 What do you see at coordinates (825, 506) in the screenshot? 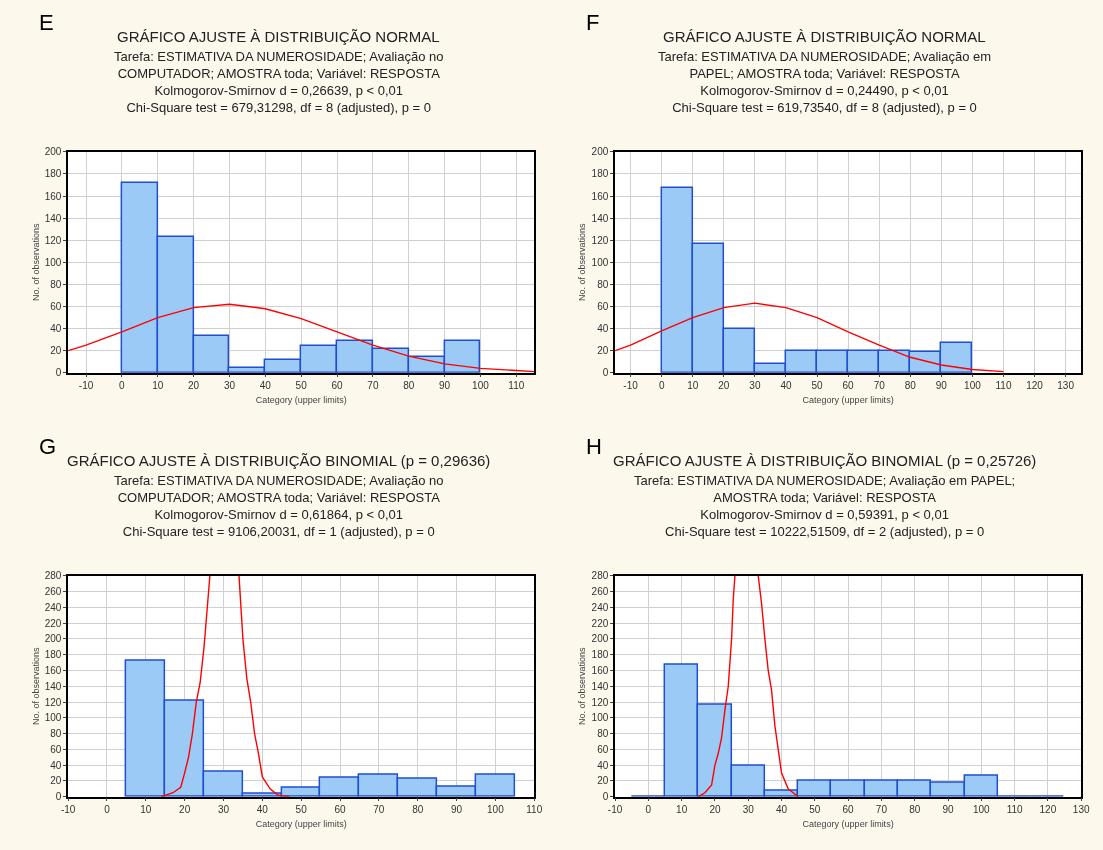
I see `chart-subtitle: Tarefa: ESTIMATIVA DA NUMEROSIDADE; Avaliação em PAPEL; AMOSTRA toda; Variável: RESPOSTA Kolmogorov-Smirnov d = 0,59391, p < 0,01 Chi-Square test = 10222,51509, df = 2 (adjusted), p = 0` at bounding box center [825, 506].